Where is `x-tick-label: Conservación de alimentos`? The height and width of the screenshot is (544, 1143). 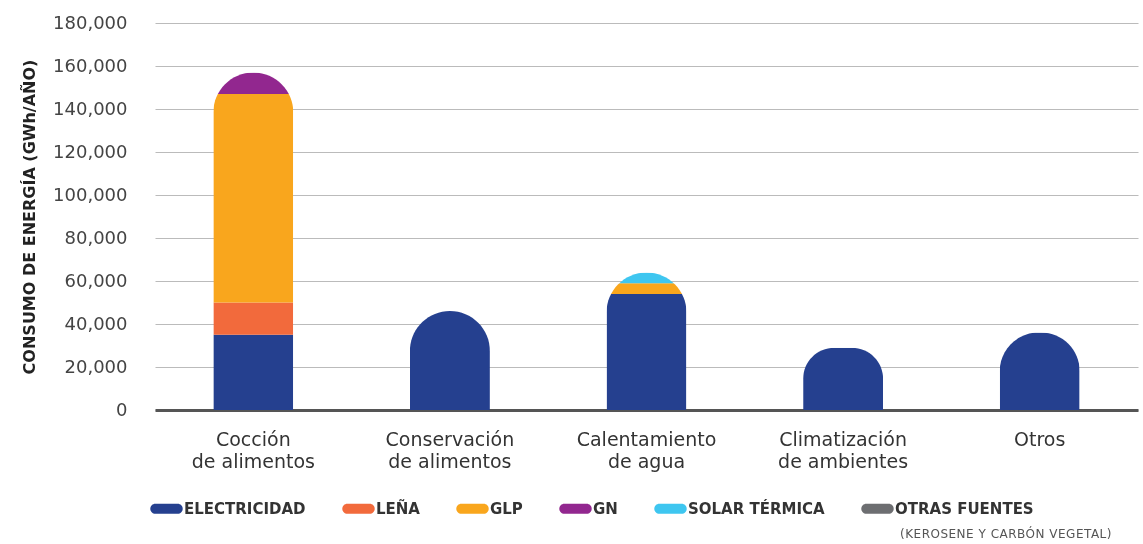
x-tick-label: Conservación de alimentos is located at coordinates (450, 449).